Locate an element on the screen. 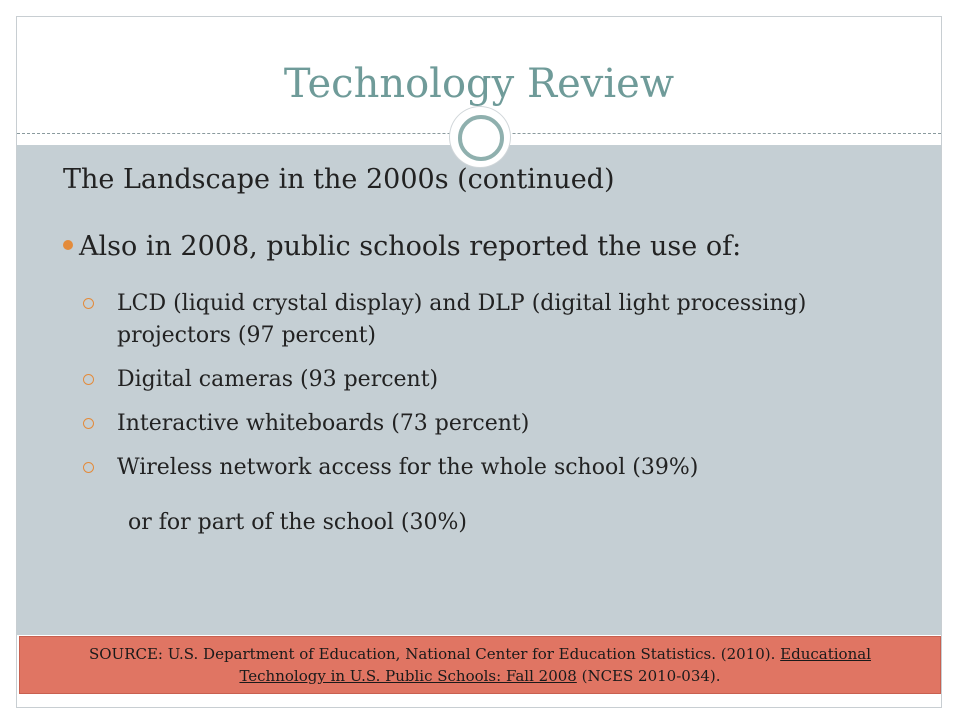  list-item-text: Interactive whiteboards (73 percent) is located at coordinates (323, 423).